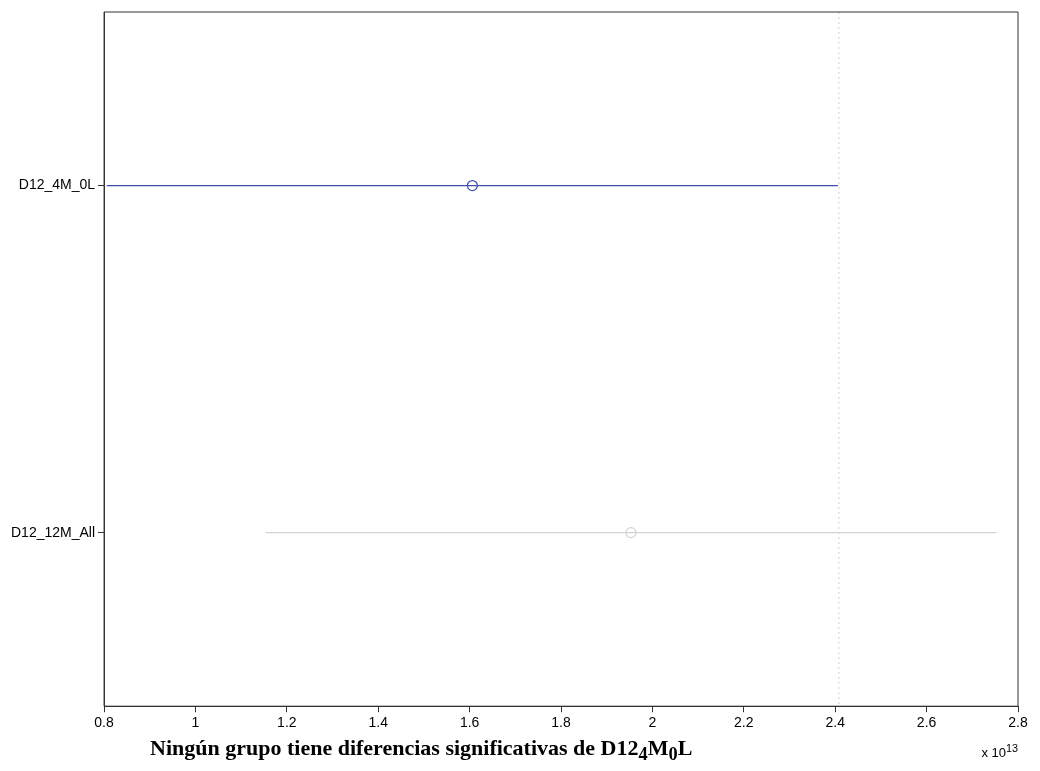 The width and height of the screenshot is (1040, 771). Describe the element at coordinates (926, 722) in the screenshot. I see `x-tick-label: 2.6` at that location.